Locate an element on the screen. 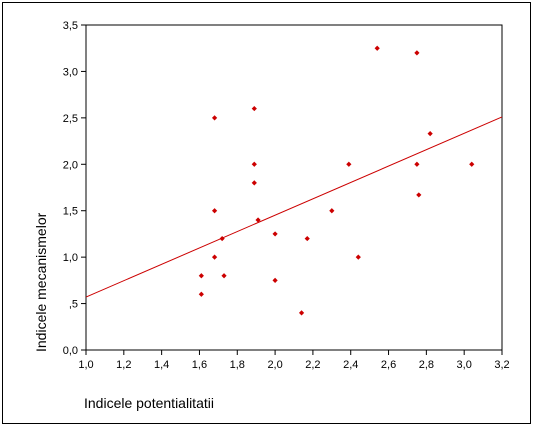 The width and height of the screenshot is (535, 428). x-tick-label: 1,0 is located at coordinates (85, 365).